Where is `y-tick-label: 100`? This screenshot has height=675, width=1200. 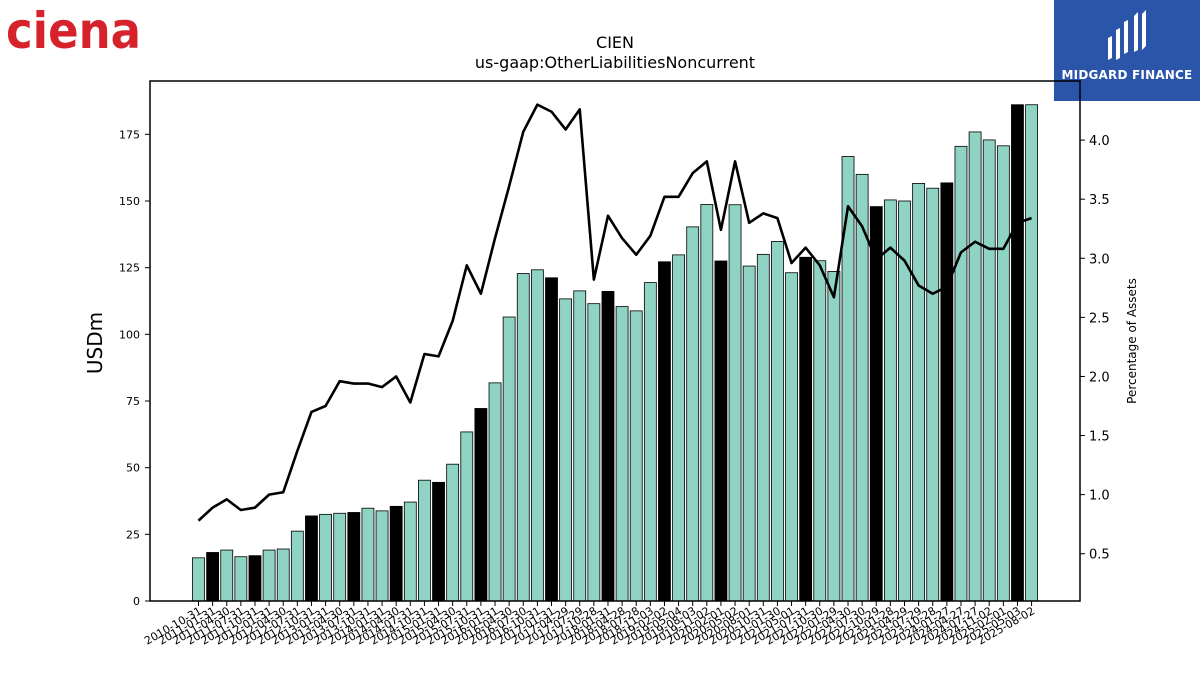 y-tick-label: 100 is located at coordinates (129, 334).